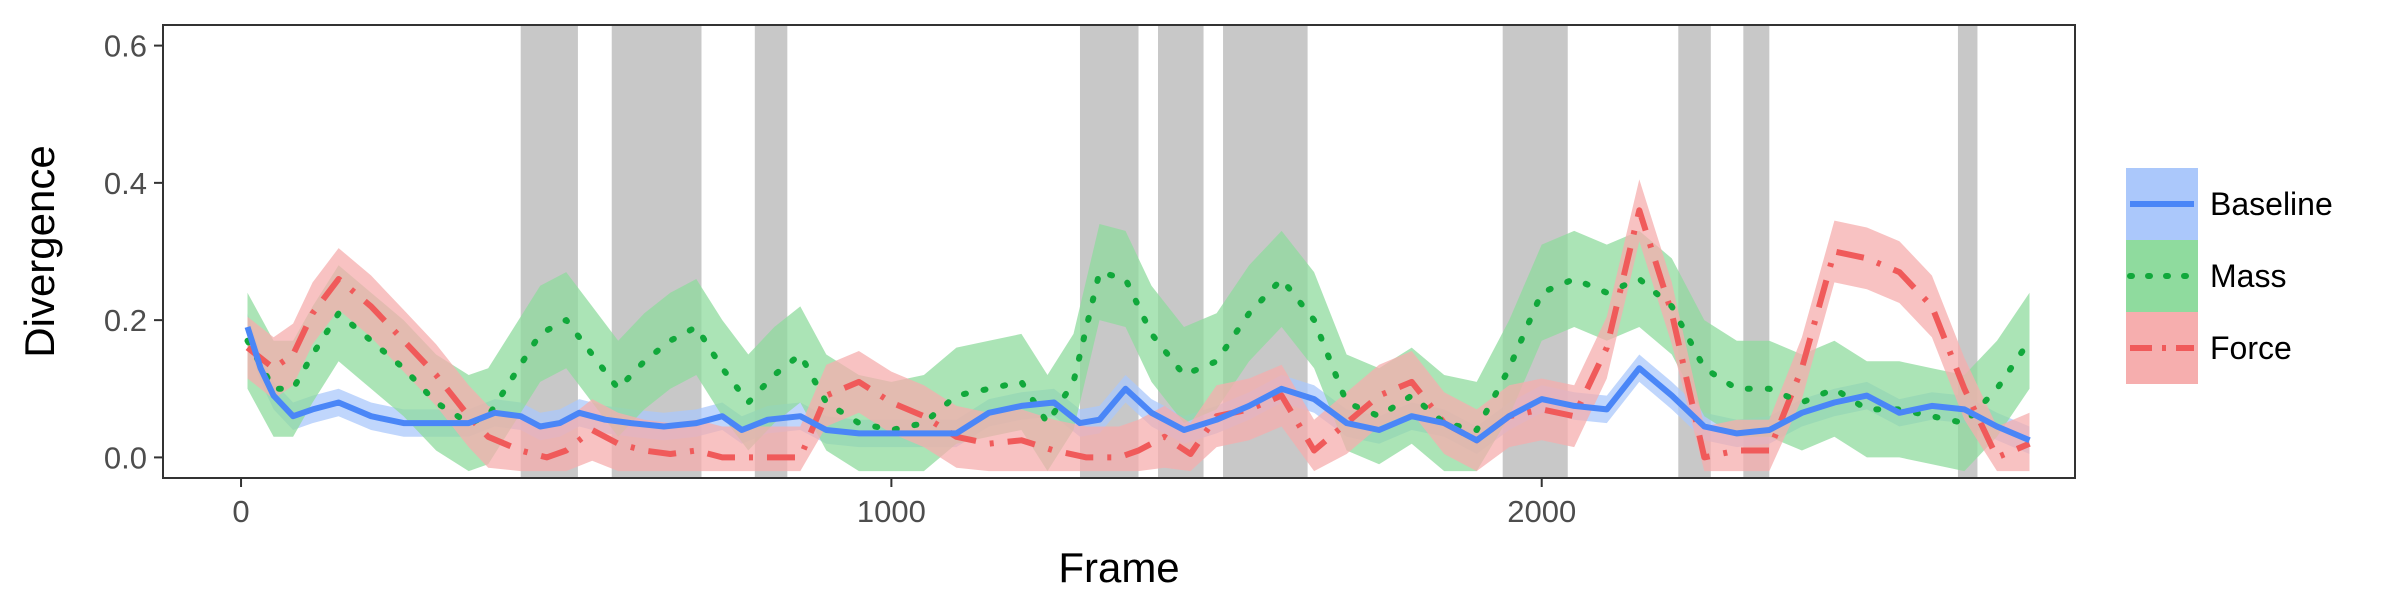 The image size is (2400, 600). I want to click on y-axis: 0.0 0.2 0.4 0.6, so click(133, 252).